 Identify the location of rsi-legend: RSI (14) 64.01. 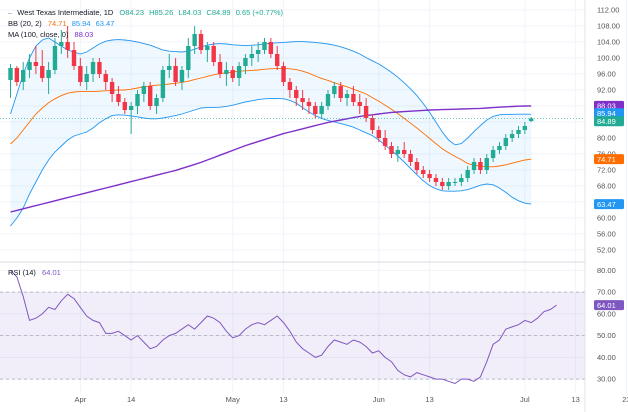
(34, 272).